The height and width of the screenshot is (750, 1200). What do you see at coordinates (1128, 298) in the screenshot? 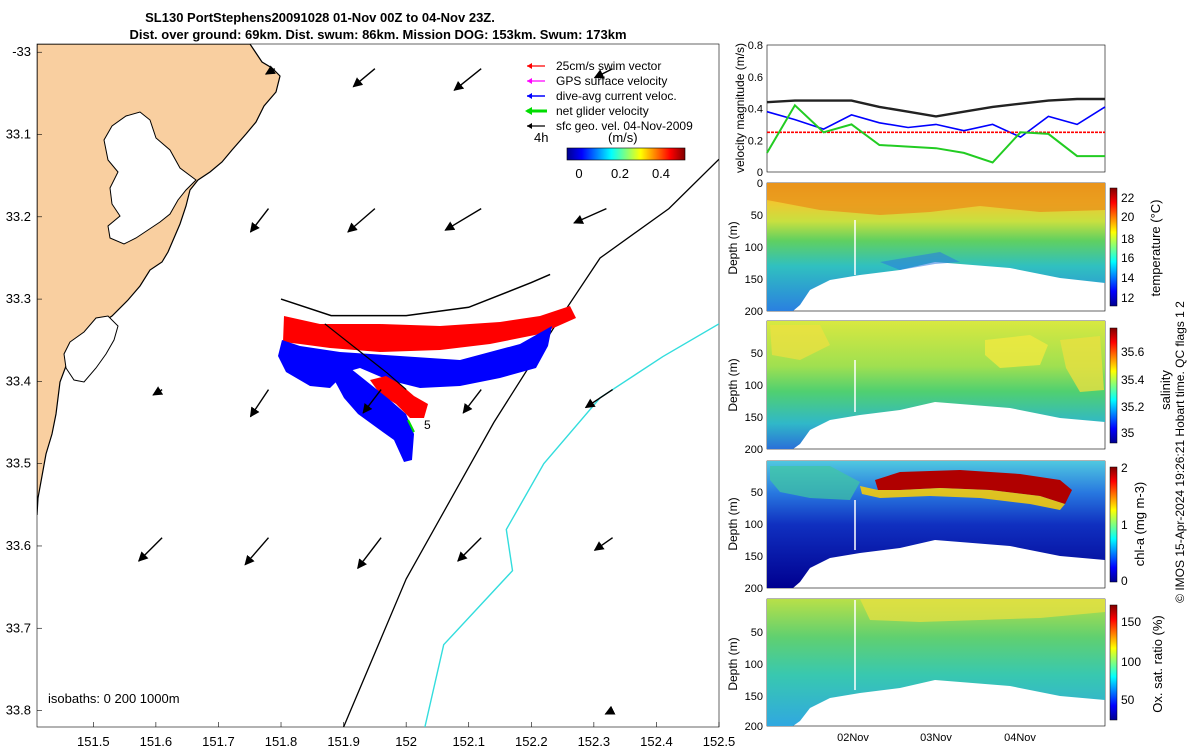
I see `cb-tick: 12` at bounding box center [1128, 298].